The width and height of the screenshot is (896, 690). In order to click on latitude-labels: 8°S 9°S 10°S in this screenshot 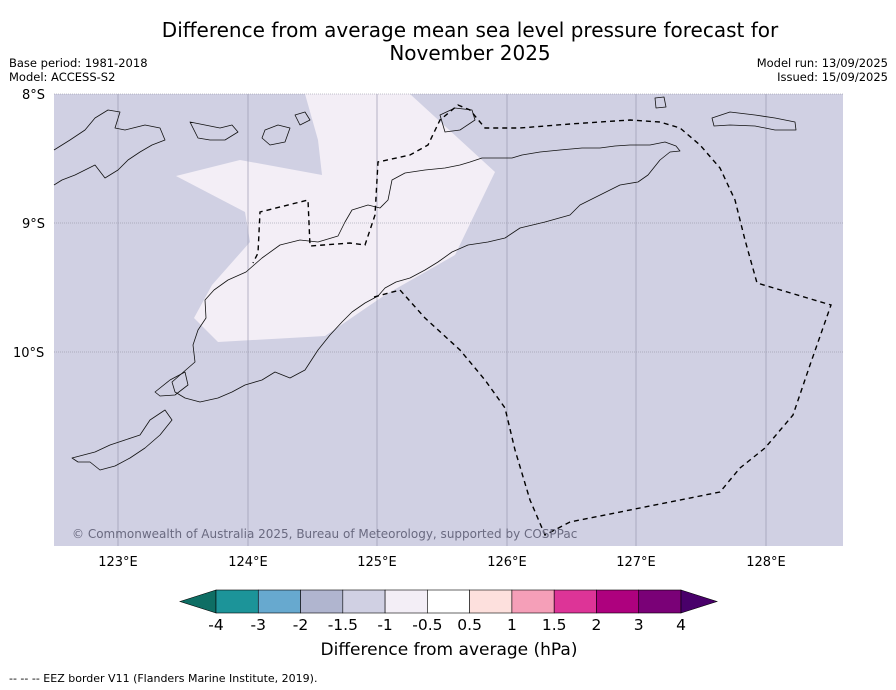, I will do `click(29, 224)`.